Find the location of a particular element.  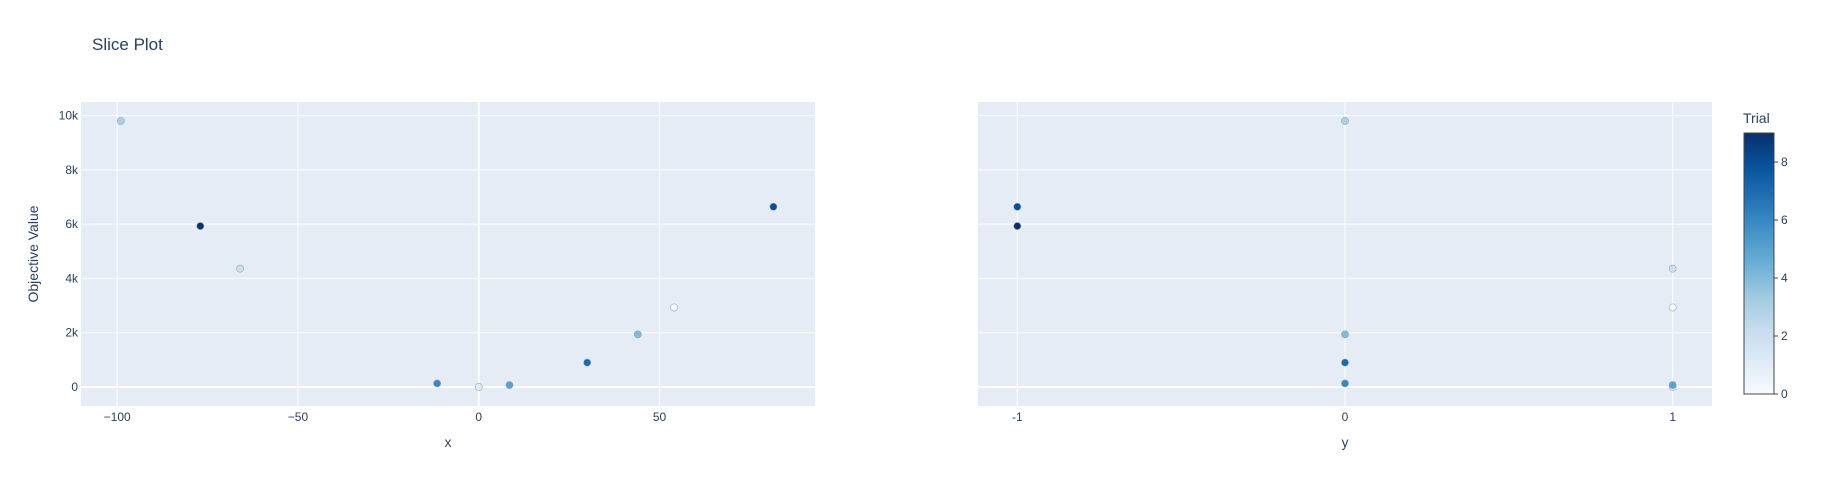

colorbar-gradient is located at coordinates (1759, 263).